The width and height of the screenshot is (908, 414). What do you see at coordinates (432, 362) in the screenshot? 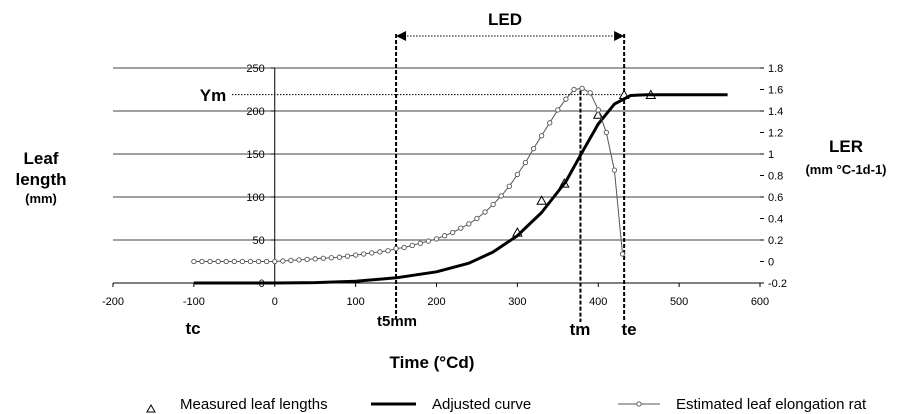
I see `x-axis-label: Time (°Cd)` at bounding box center [432, 362].